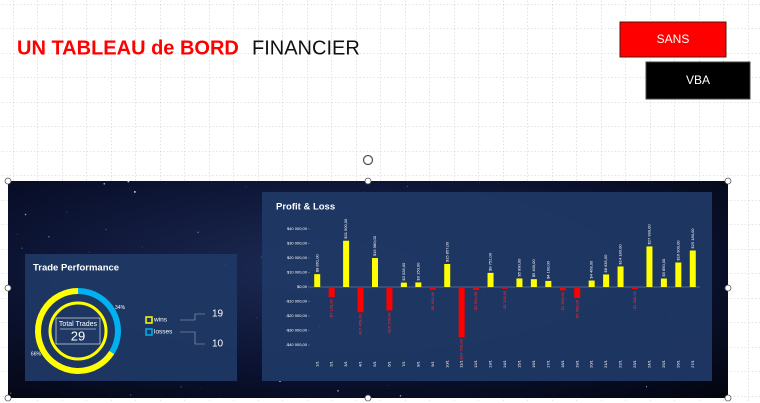  I want to click on y-tick-label: $30 000,00, so click(297, 243).